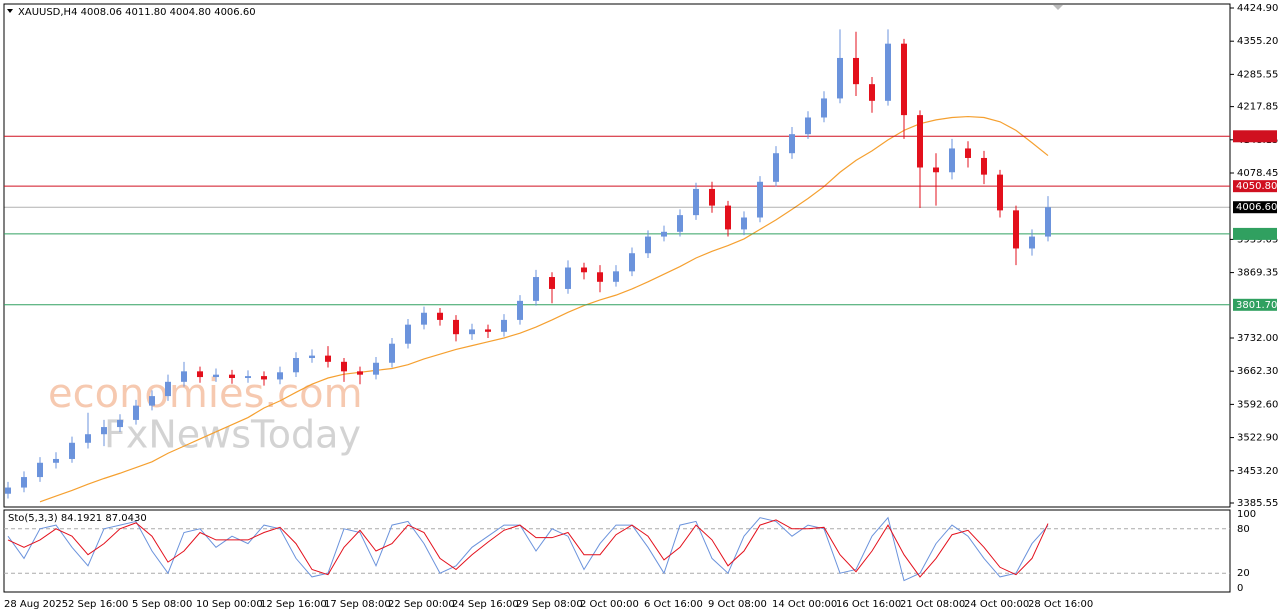  Describe the element at coordinates (868, 604) in the screenshot. I see `x-tick-label: 16 Oct 16:00` at that location.